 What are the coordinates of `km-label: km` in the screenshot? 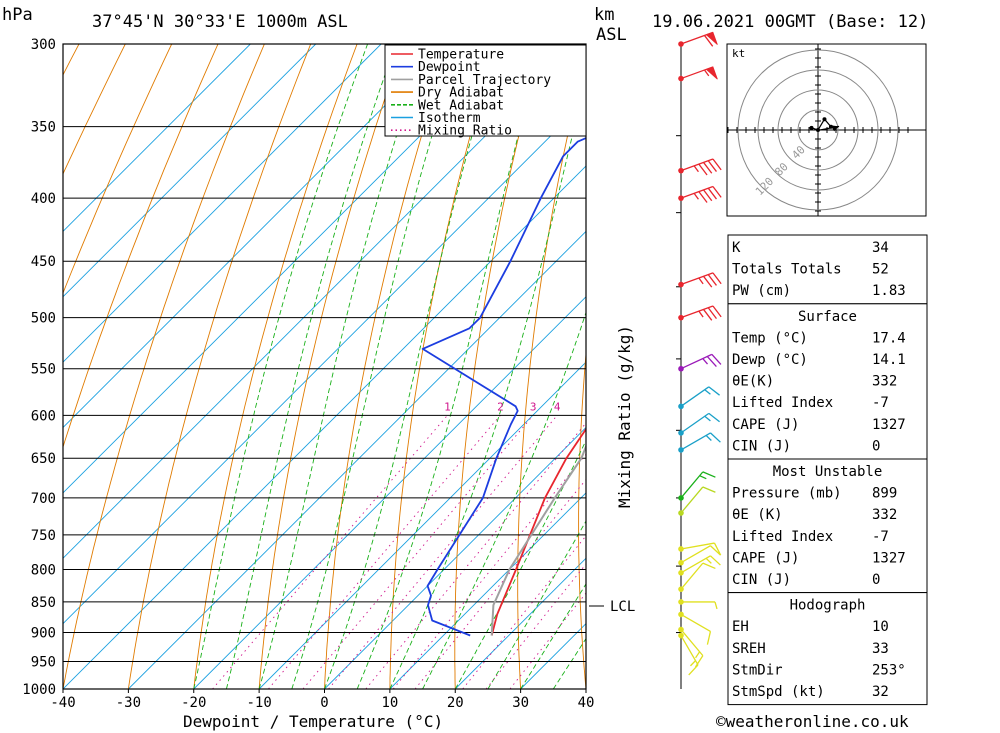 It's located at (604, 15).